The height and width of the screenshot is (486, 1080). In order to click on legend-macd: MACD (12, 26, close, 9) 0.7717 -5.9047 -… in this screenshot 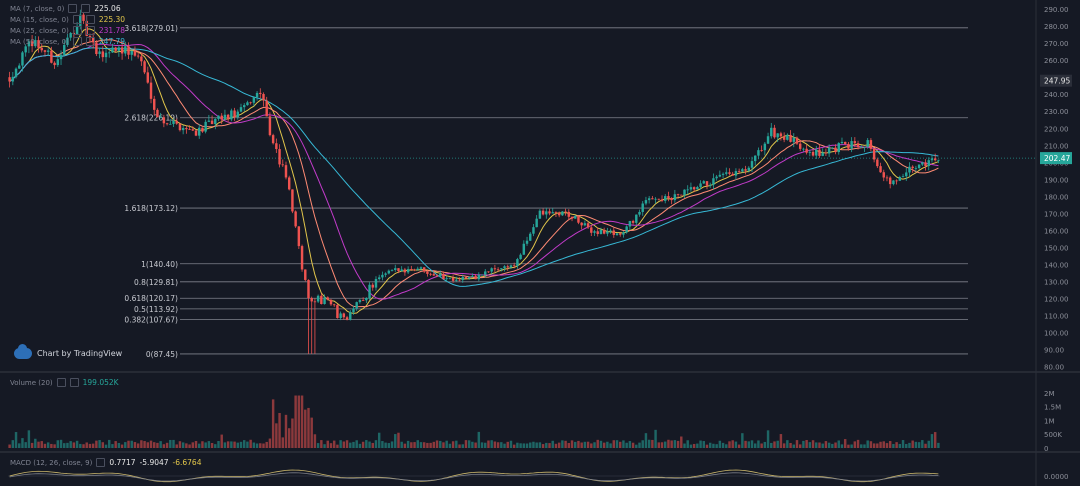, I will do `click(105, 462)`.